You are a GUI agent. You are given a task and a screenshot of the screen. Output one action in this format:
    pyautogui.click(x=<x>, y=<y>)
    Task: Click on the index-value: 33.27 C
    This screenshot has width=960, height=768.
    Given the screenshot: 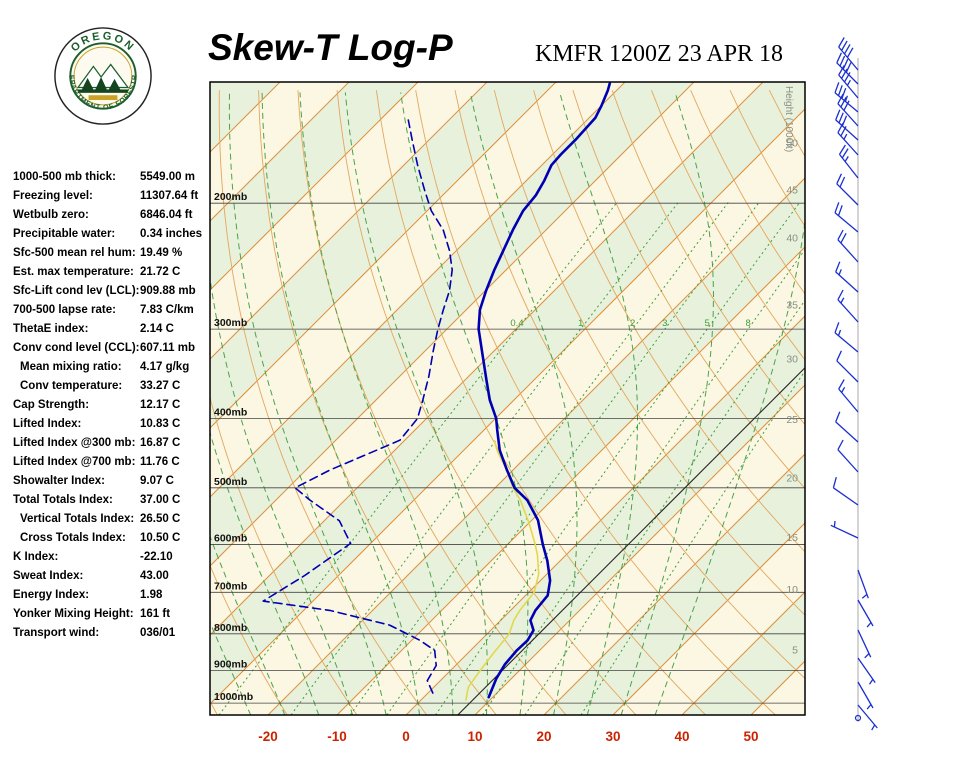 What is the action you would take?
    pyautogui.click(x=160, y=385)
    